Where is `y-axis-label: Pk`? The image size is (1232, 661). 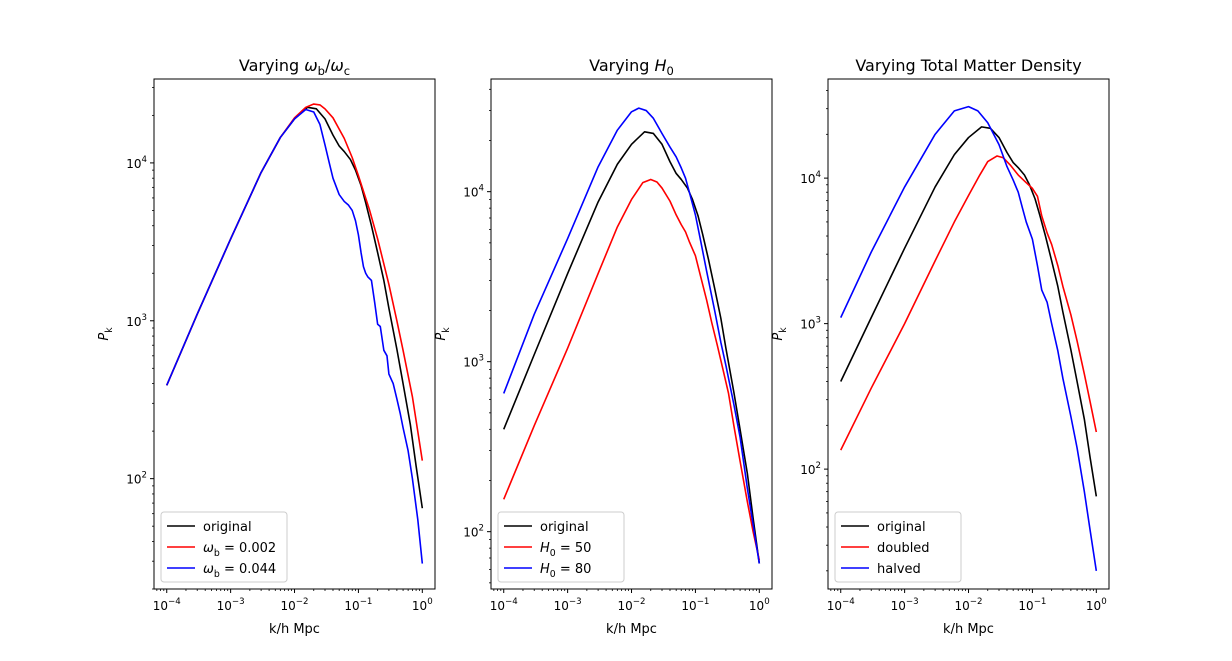
y-axis-label: Pk is located at coordinates (106, 334).